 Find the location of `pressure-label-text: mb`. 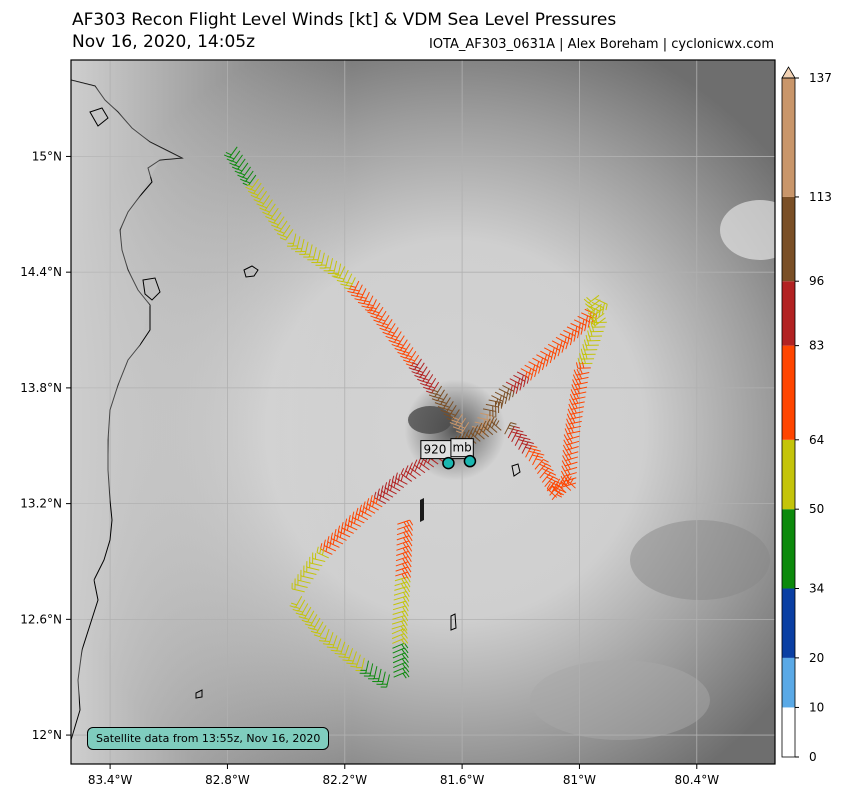

pressure-label-text: mb is located at coordinates (461, 448).